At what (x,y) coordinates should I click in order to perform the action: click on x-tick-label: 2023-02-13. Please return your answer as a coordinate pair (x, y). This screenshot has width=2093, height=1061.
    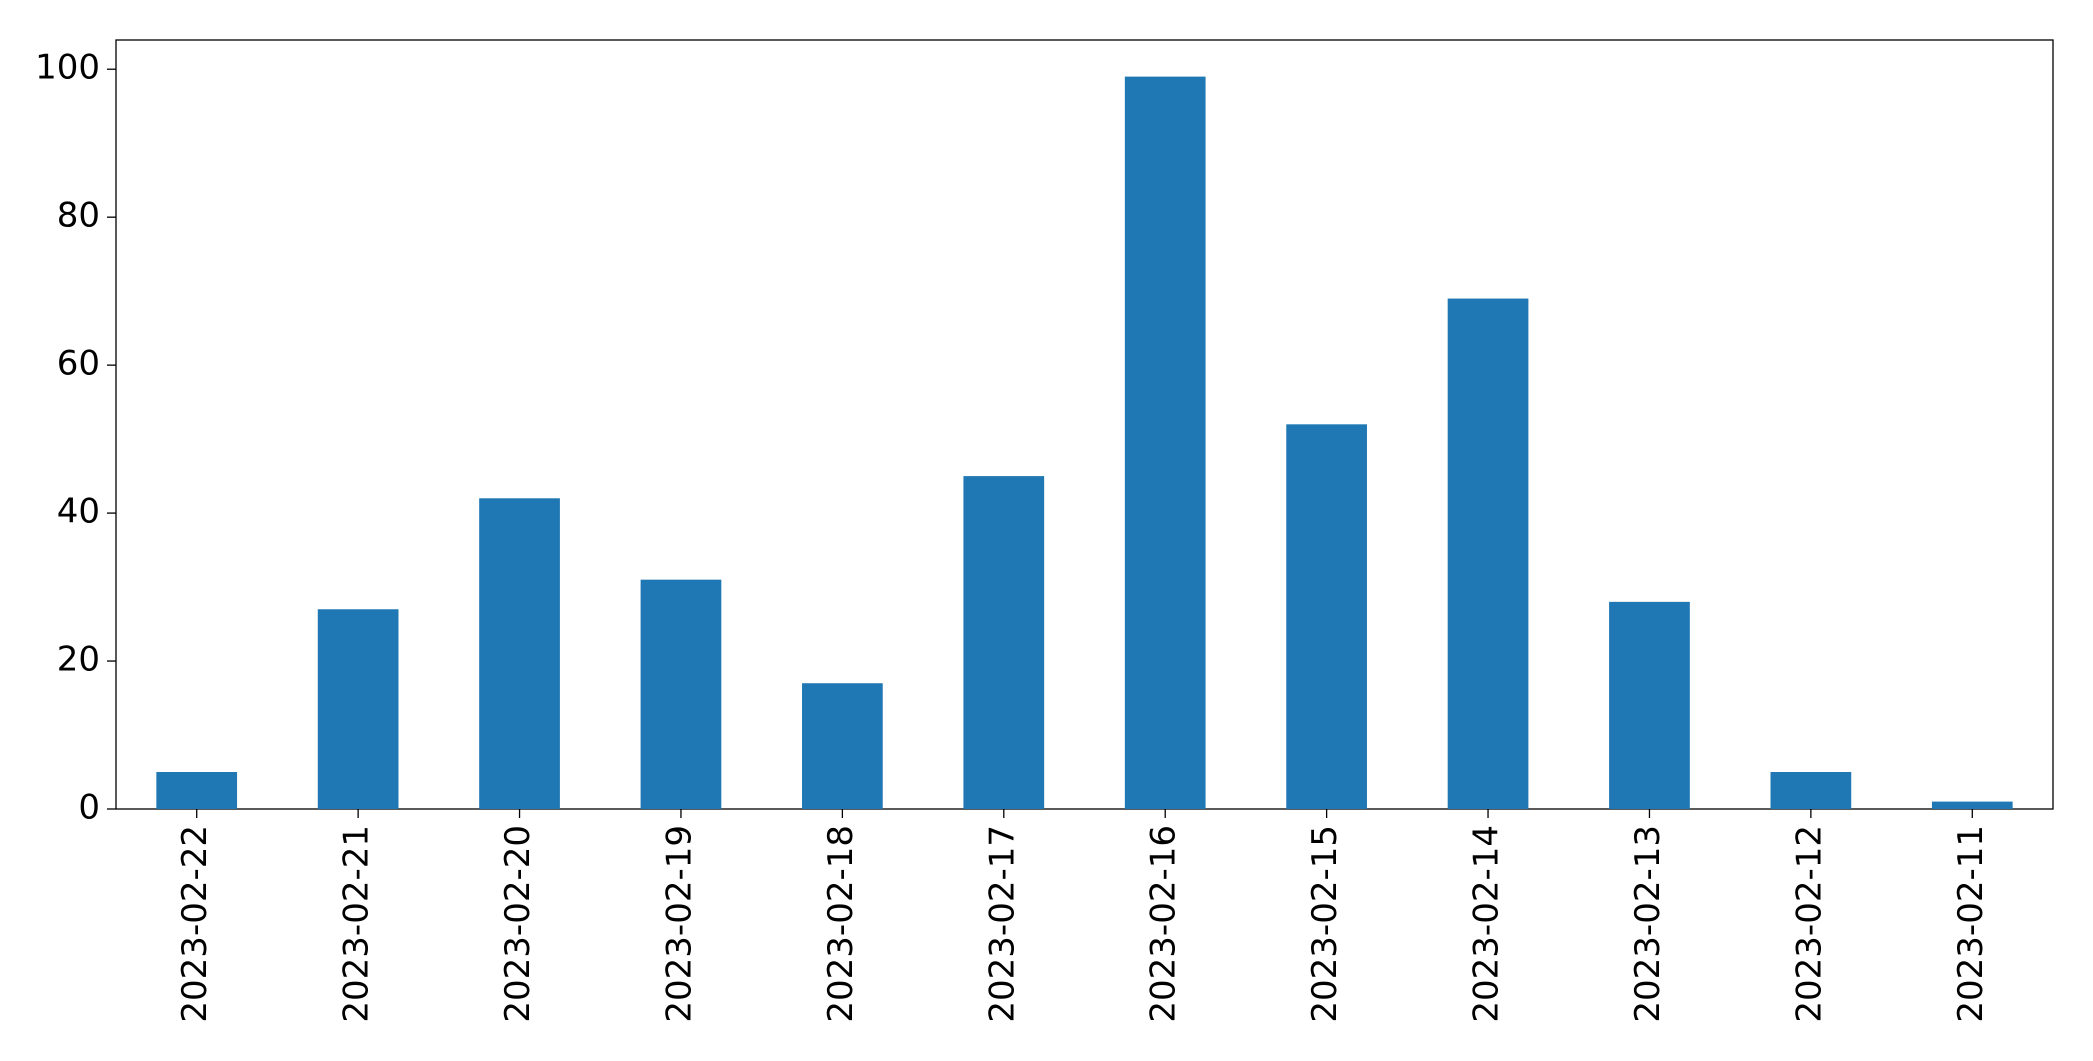
    Looking at the image, I should click on (1648, 924).